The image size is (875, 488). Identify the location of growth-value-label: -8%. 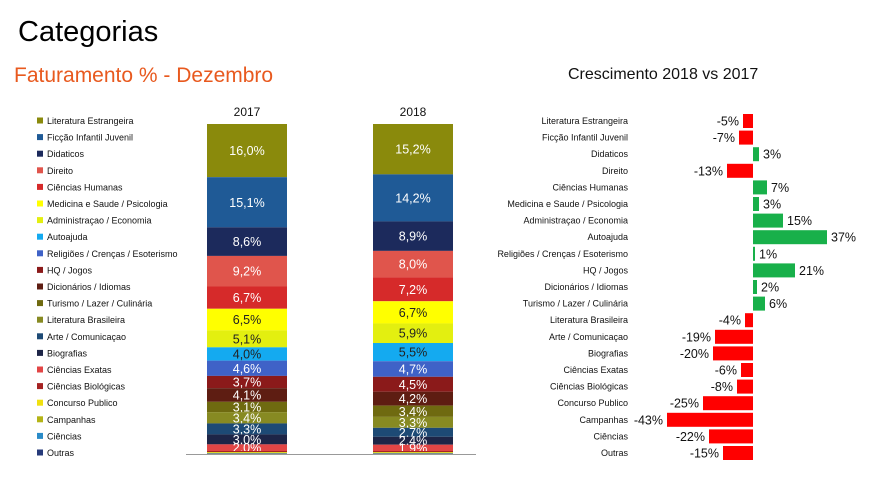
(722, 387).